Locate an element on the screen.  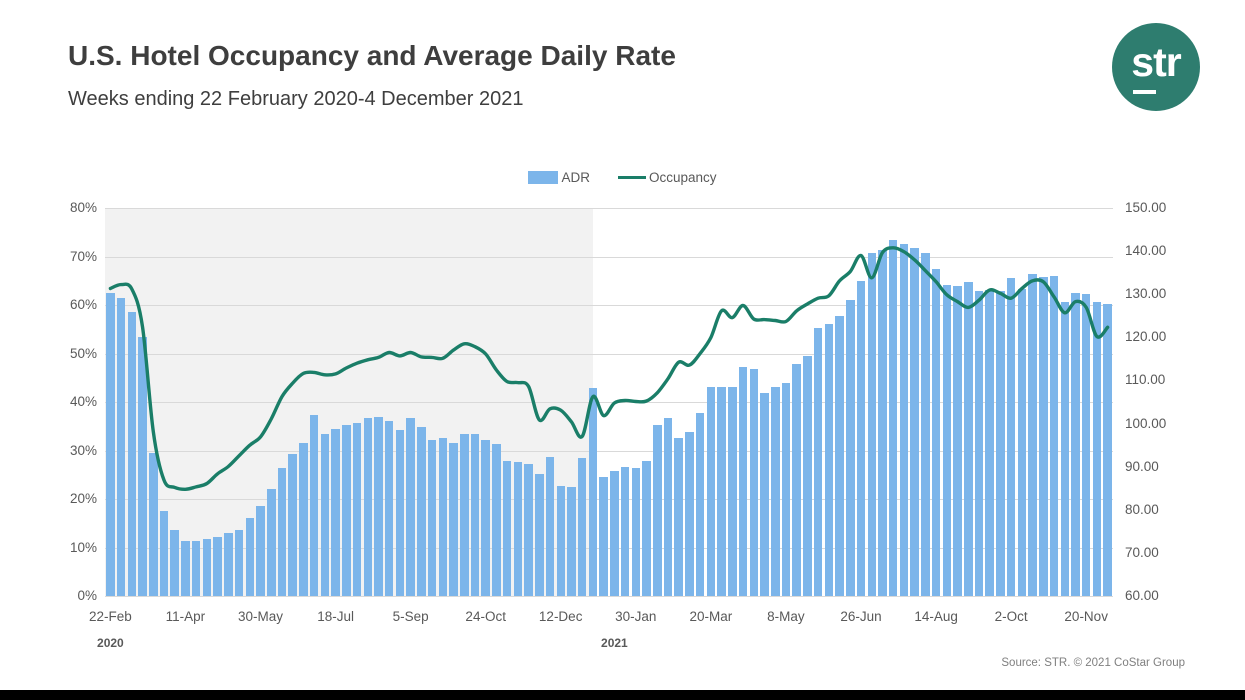
occupancy-legend-line-icon is located at coordinates (631, 177).